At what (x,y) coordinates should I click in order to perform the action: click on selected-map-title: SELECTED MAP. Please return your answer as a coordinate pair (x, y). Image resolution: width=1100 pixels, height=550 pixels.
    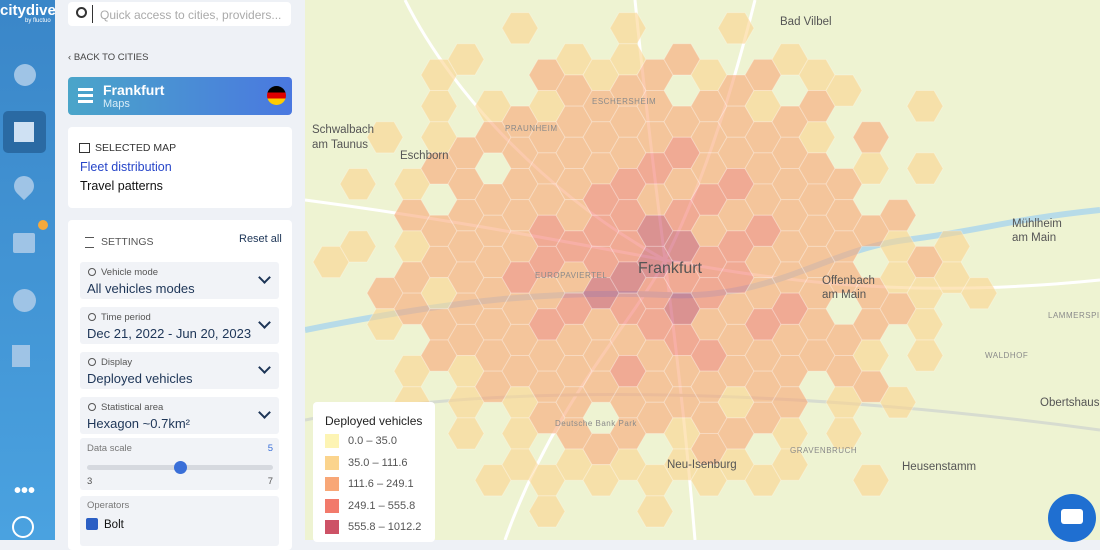
    Looking at the image, I should click on (136, 148).